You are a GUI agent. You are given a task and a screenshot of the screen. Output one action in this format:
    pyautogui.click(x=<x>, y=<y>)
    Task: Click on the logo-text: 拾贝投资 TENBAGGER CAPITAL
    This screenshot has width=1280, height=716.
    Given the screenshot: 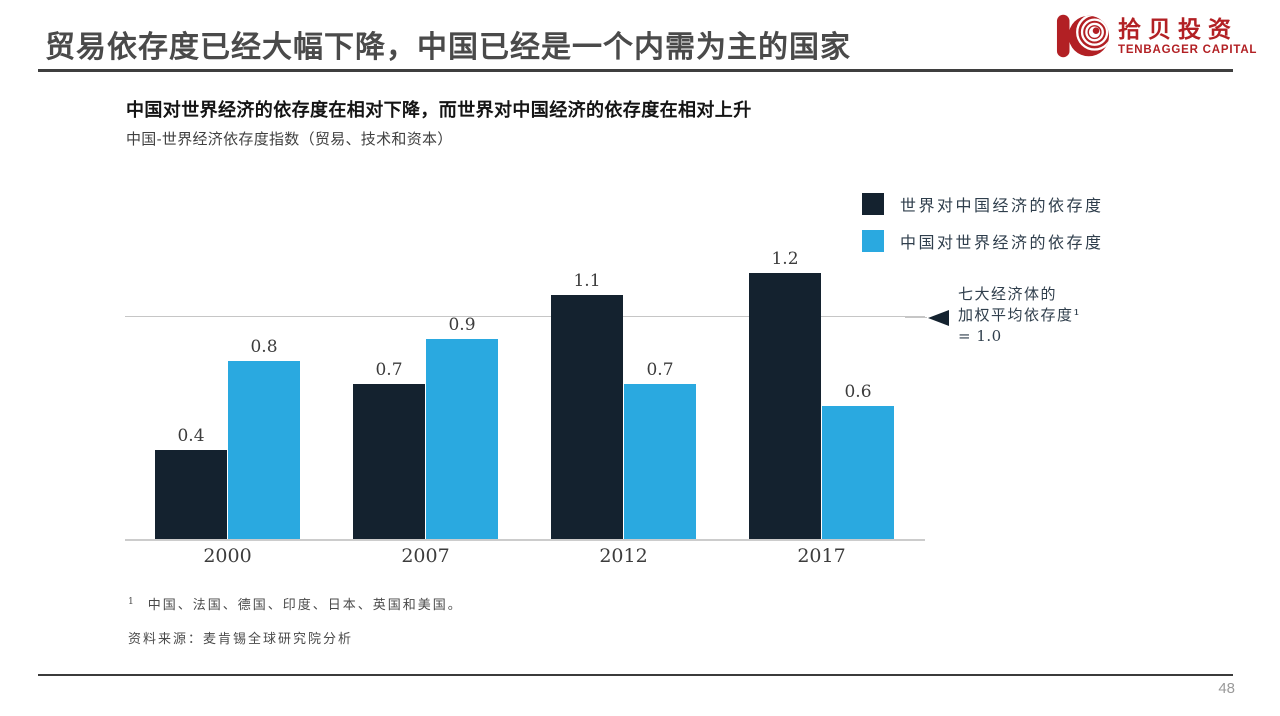 What is the action you would take?
    pyautogui.click(x=1187, y=36)
    